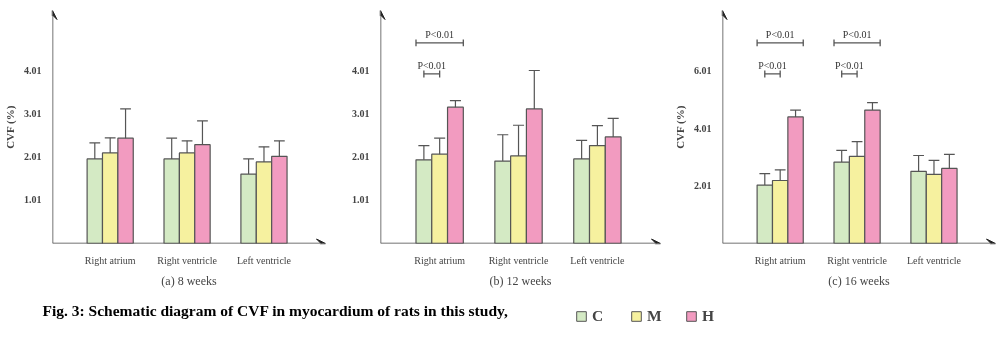 Image resolution: width=1006 pixels, height=352 pixels. Describe the element at coordinates (598, 316) in the screenshot. I see `legend-label: C` at that location.